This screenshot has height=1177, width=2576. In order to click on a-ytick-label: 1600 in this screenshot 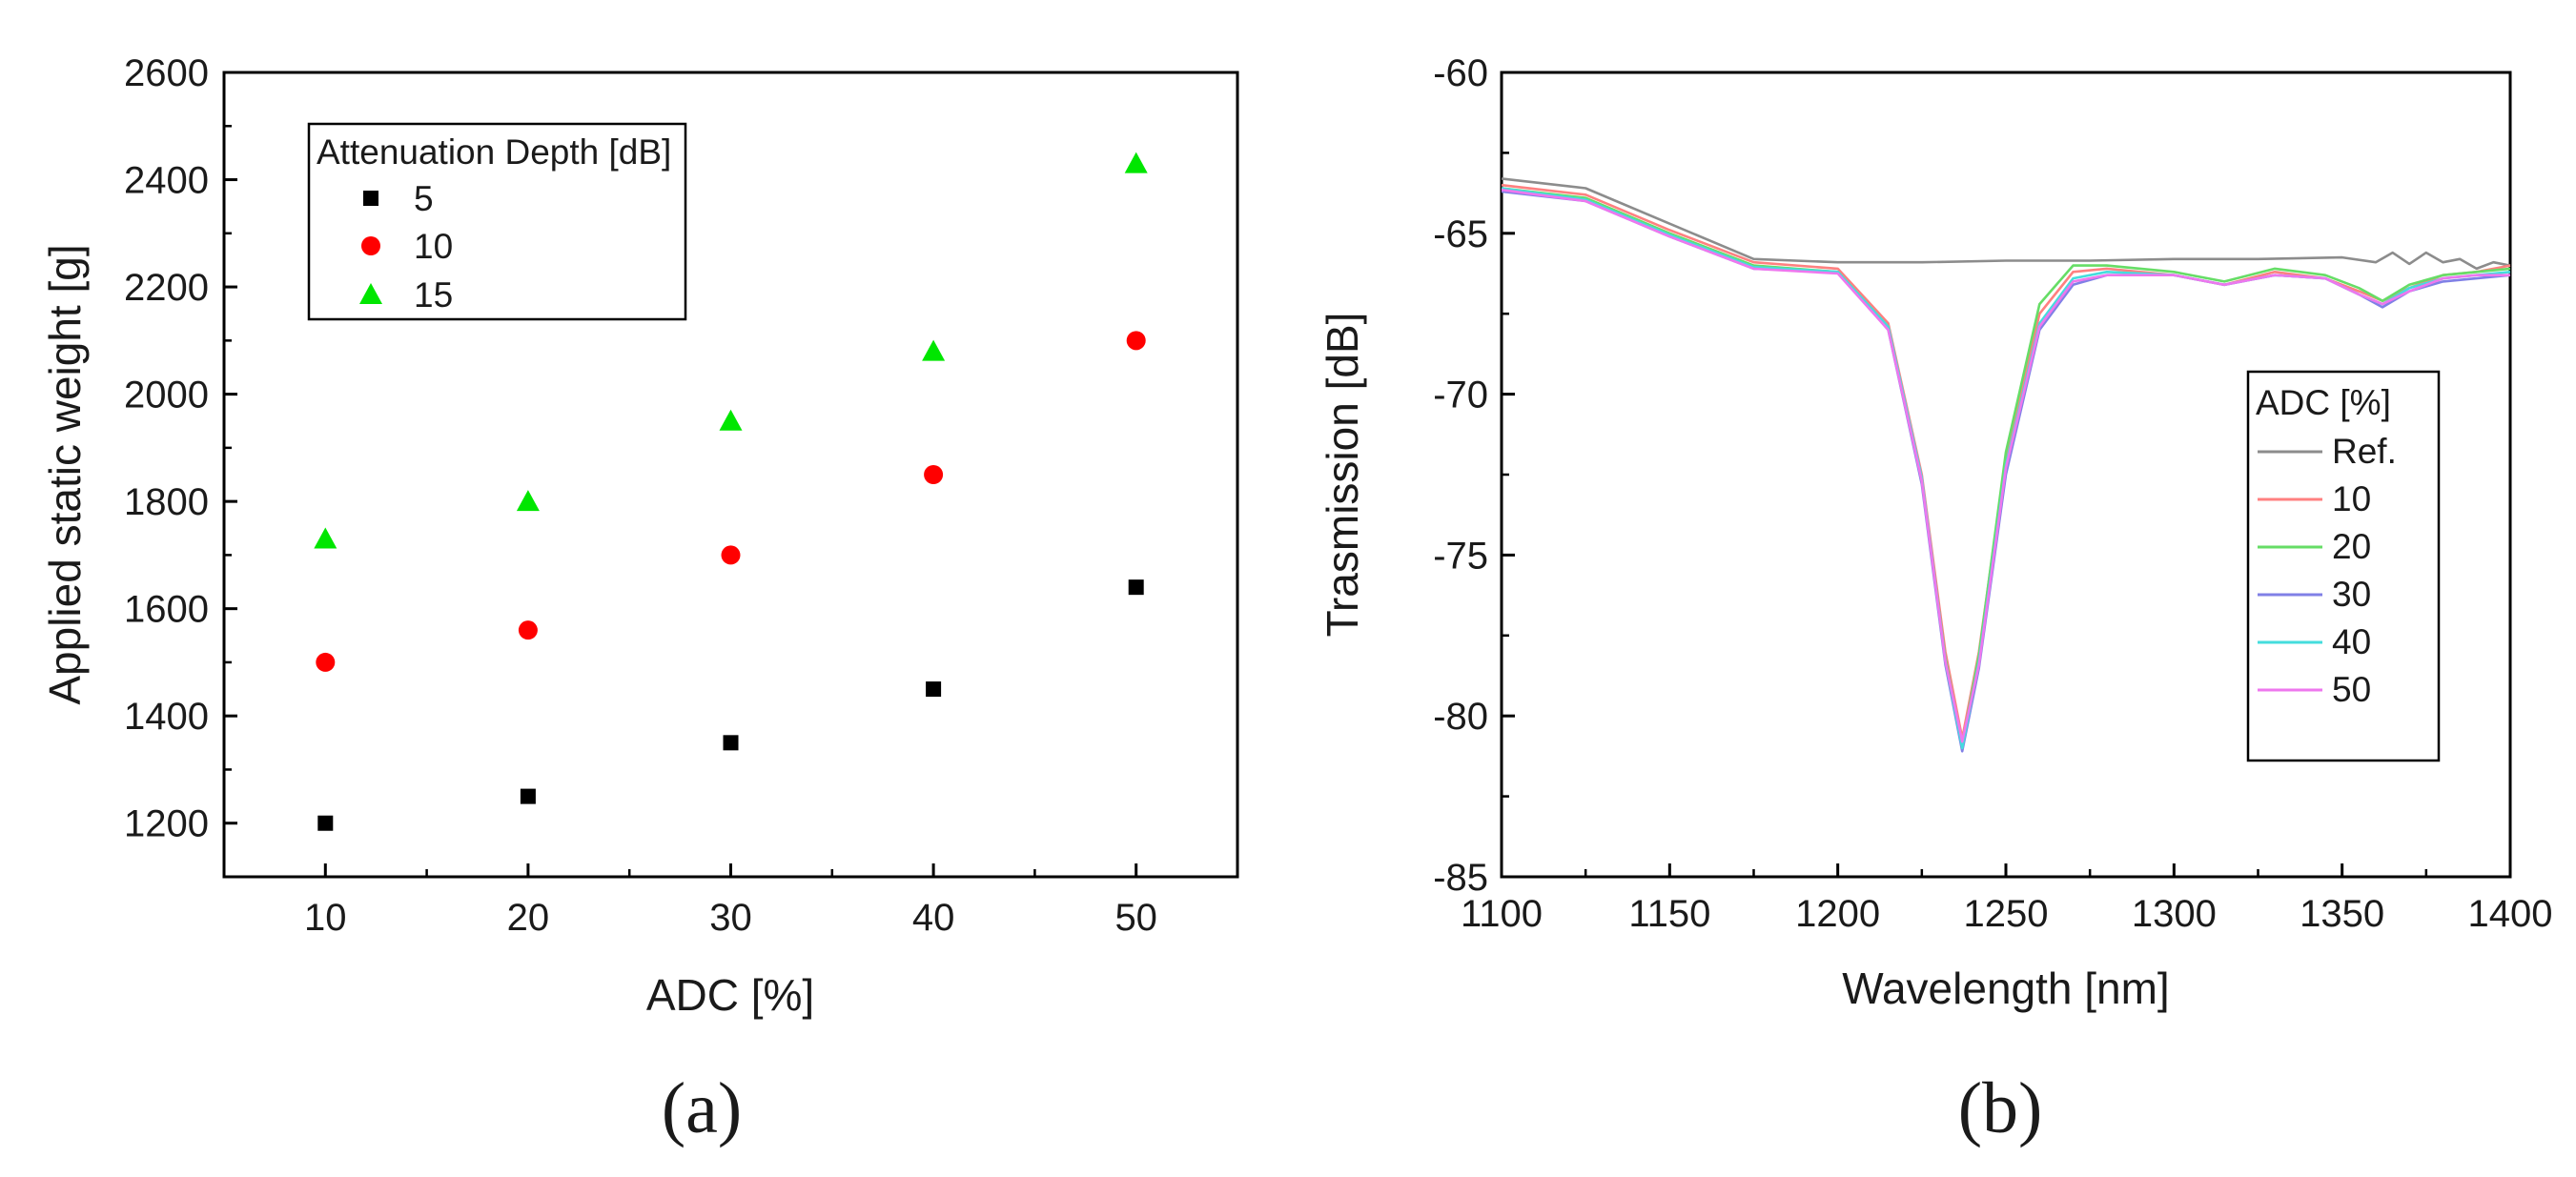, I will do `click(167, 610)`.